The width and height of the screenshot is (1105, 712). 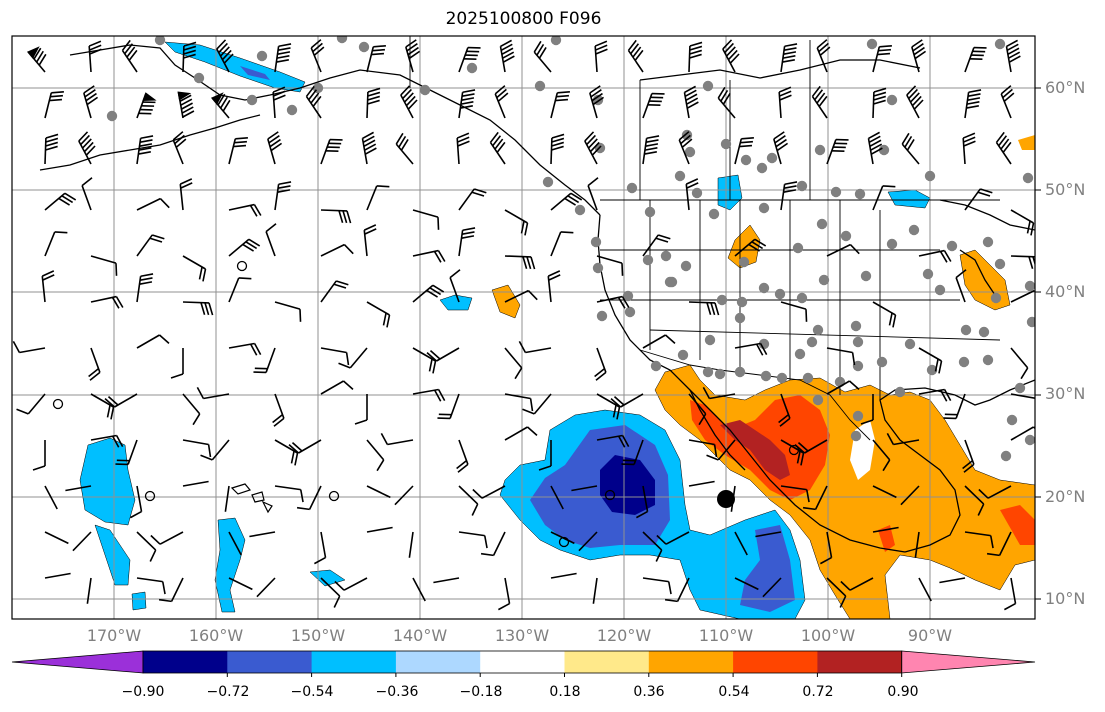 I want to click on lon-label-170: 170°W, so click(x=114, y=635).